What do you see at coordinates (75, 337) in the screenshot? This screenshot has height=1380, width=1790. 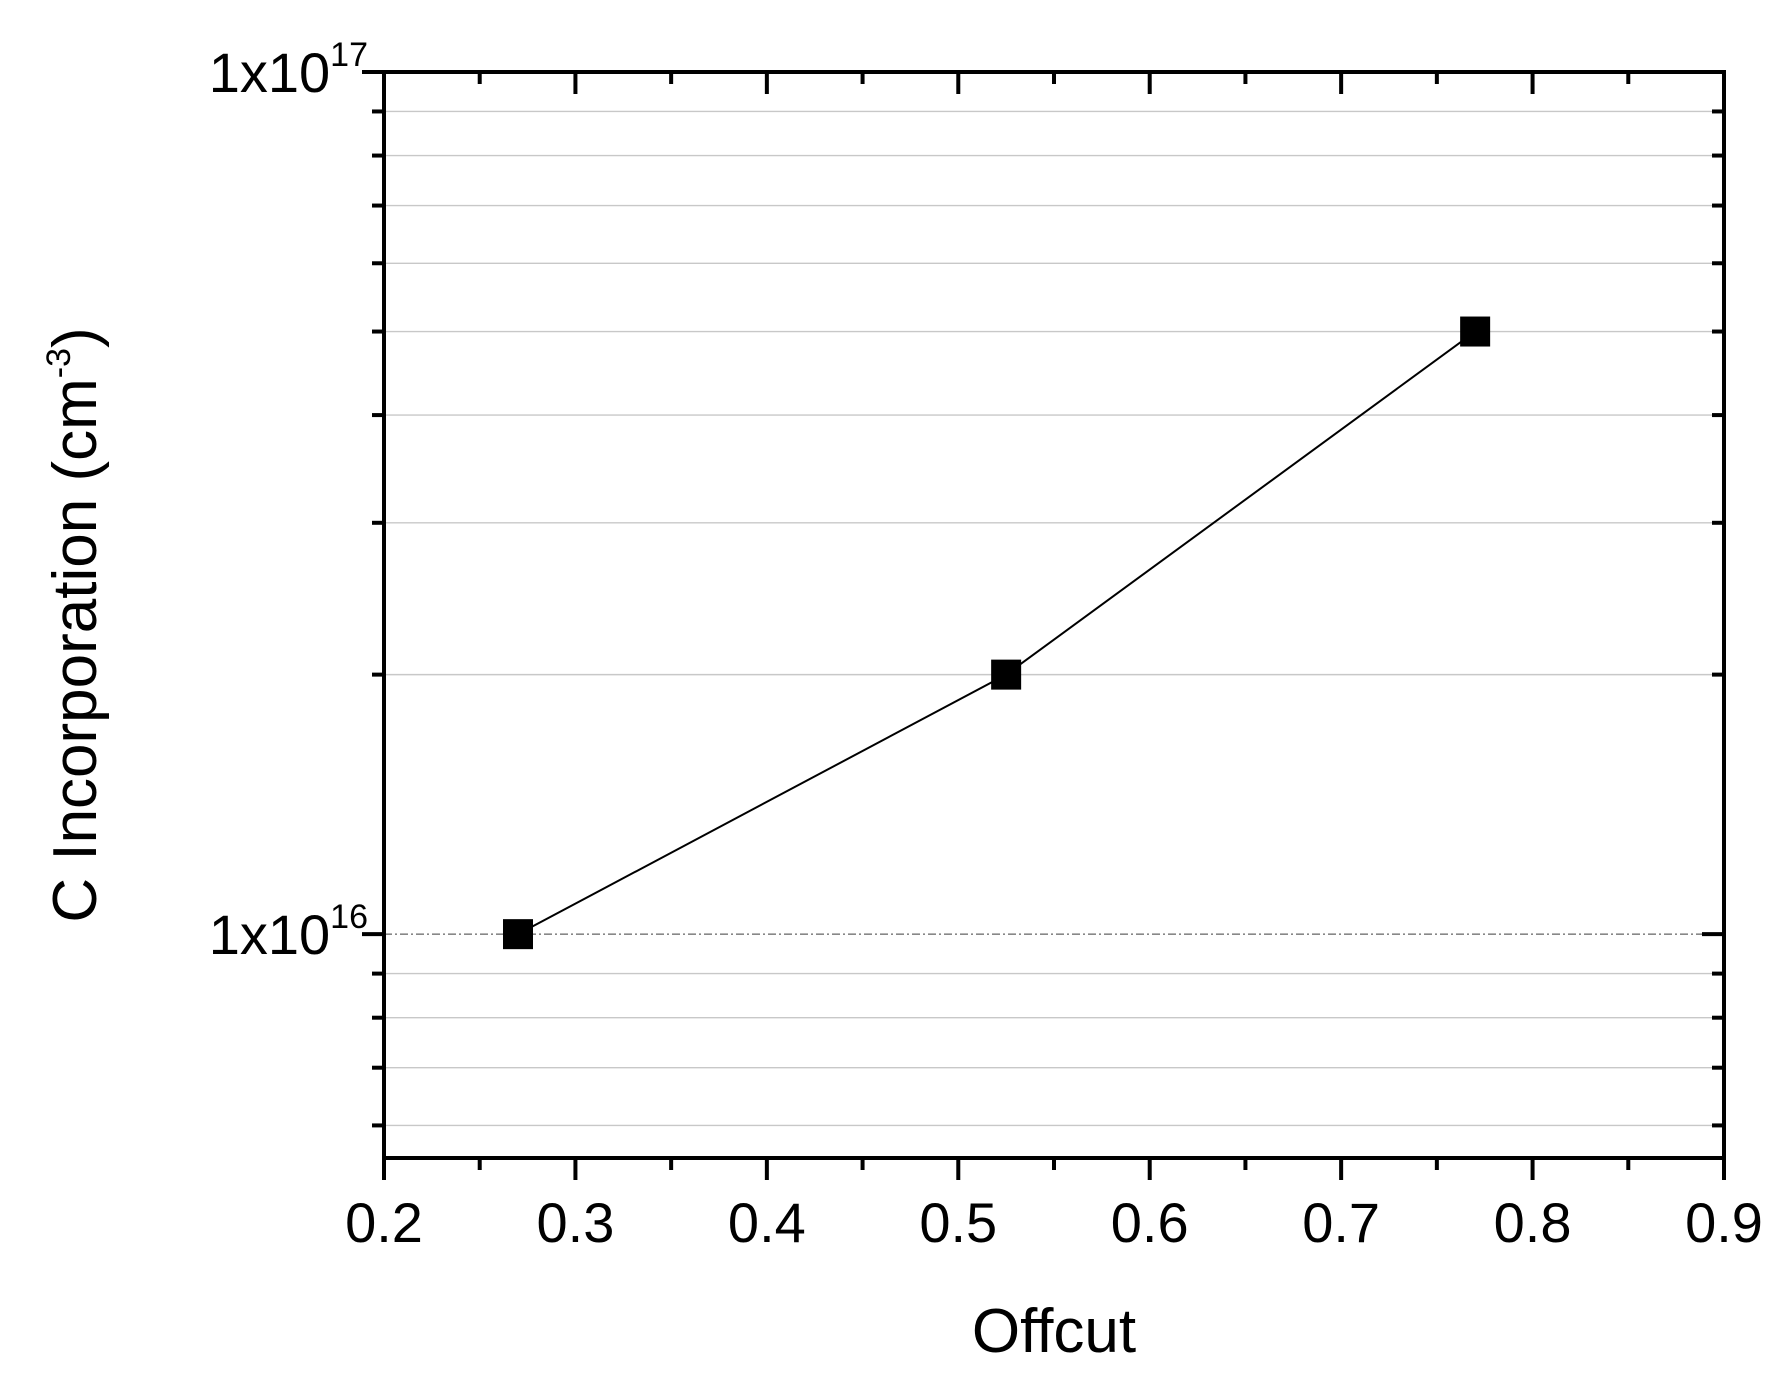 I see `y-axis-title-close: )` at bounding box center [75, 337].